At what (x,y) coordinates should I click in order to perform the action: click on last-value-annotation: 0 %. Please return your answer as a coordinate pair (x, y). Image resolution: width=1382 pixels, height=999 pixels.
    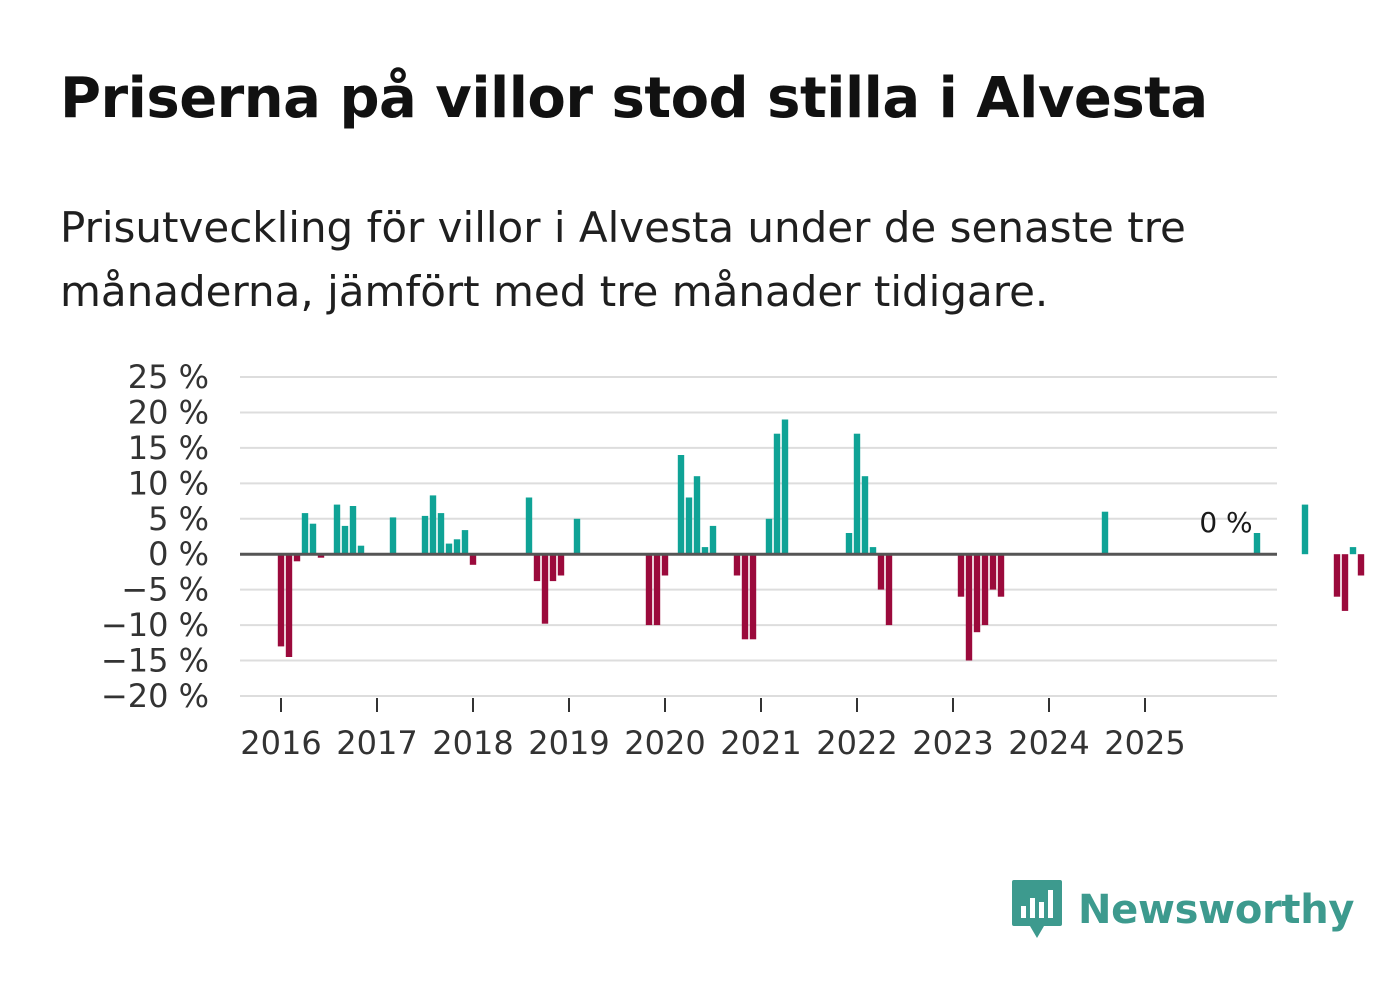
    Looking at the image, I should click on (1225, 522).